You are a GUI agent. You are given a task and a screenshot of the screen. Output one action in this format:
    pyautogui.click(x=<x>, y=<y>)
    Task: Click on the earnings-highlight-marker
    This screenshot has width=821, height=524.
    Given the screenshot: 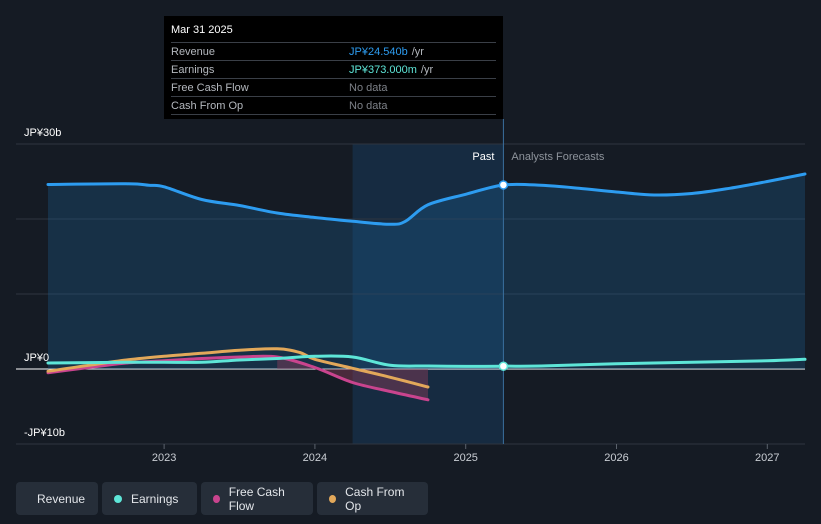 What is the action you would take?
    pyautogui.click(x=503, y=366)
    